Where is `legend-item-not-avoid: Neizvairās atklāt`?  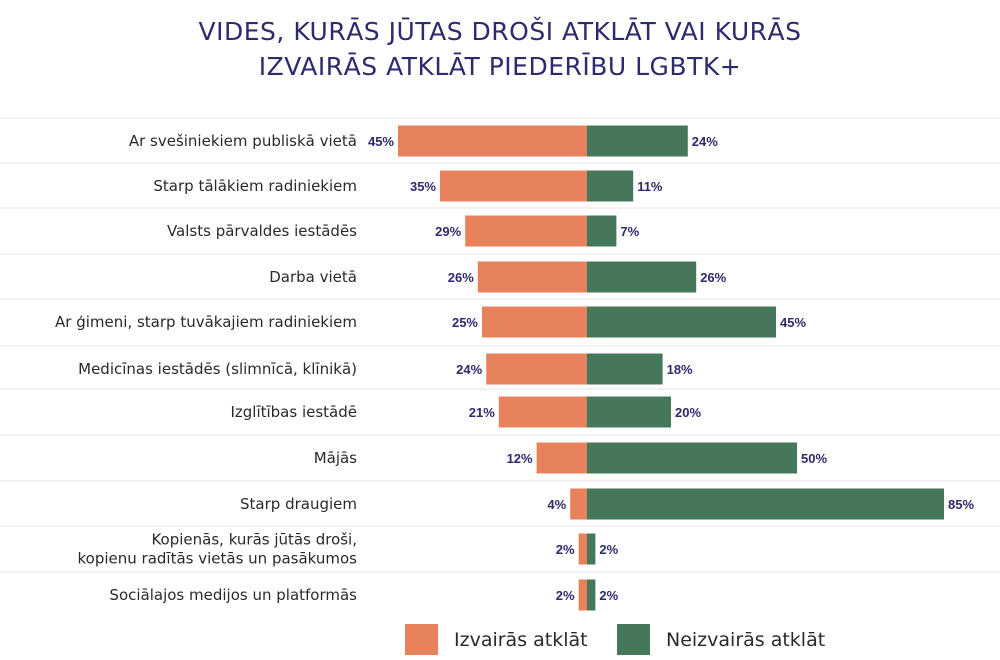 legend-item-not-avoid: Neizvairās atklāt is located at coordinates (721, 639).